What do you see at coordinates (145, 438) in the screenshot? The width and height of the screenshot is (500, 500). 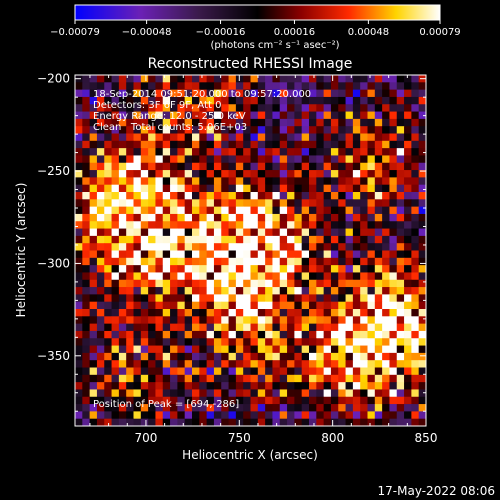 I see `x-tick-label: 700` at bounding box center [145, 438].